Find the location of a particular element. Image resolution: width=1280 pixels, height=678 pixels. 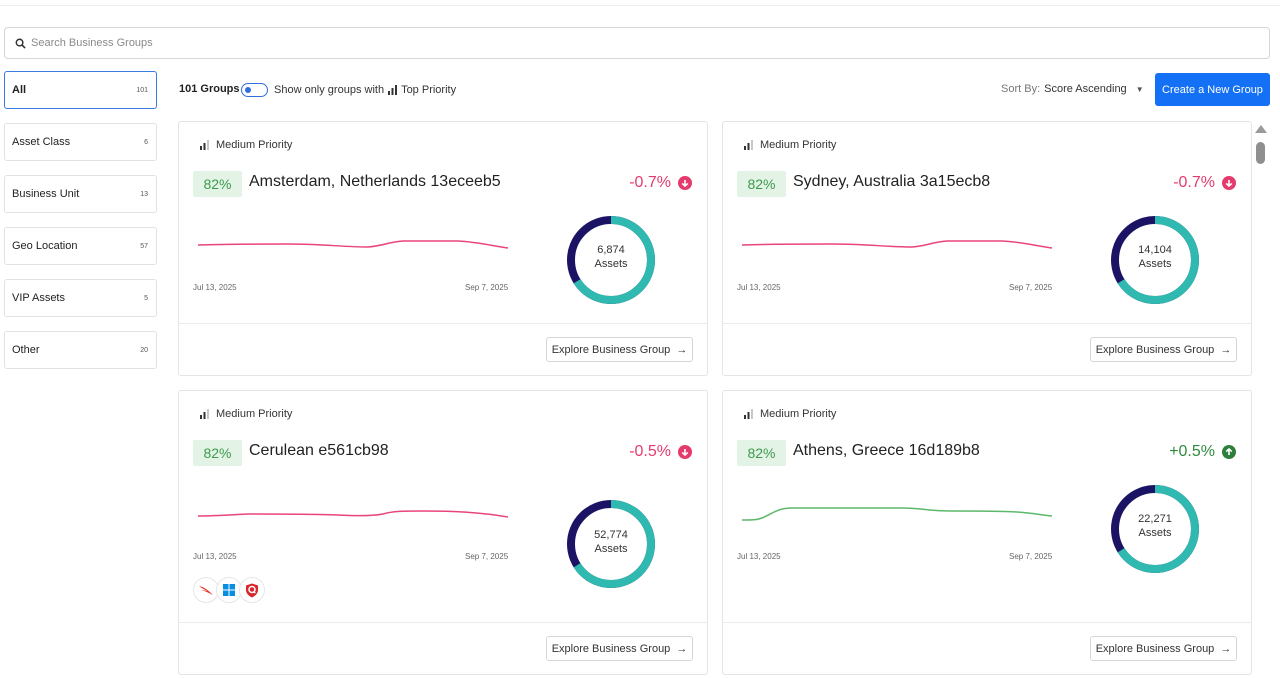

group-title: Amsterdam, Netherlands 13eceeb5 is located at coordinates (375, 181).